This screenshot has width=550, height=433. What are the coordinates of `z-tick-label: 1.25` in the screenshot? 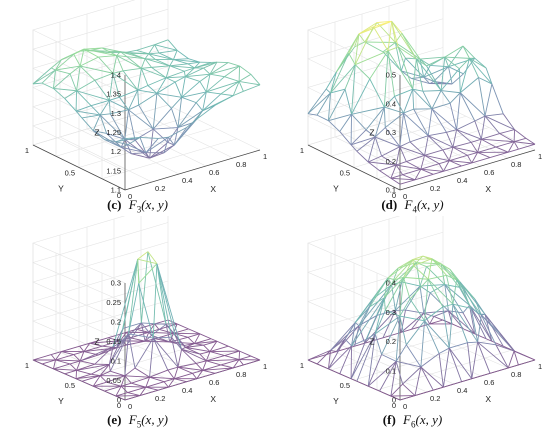 It's located at (113, 132).